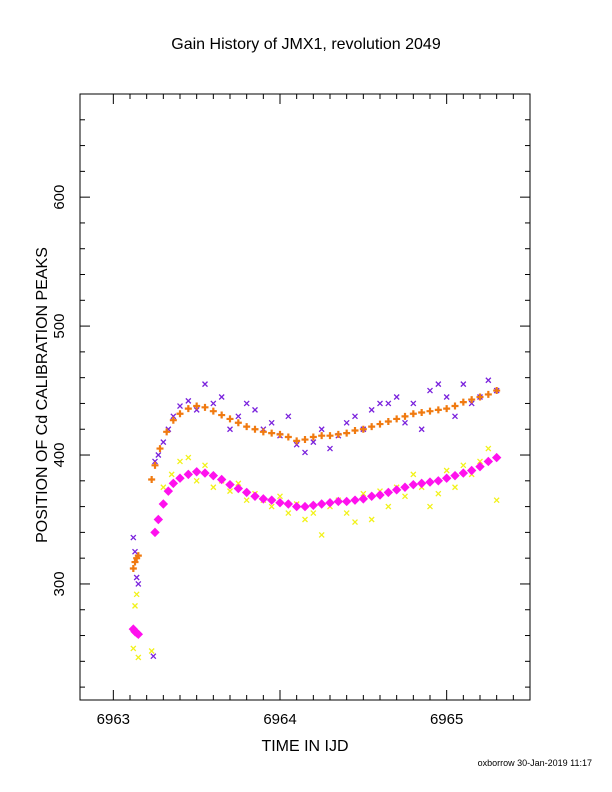  Describe the element at coordinates (534, 763) in the screenshot. I see `footer-stamp: oxborrow 30-Jan-2019 11:17` at that location.